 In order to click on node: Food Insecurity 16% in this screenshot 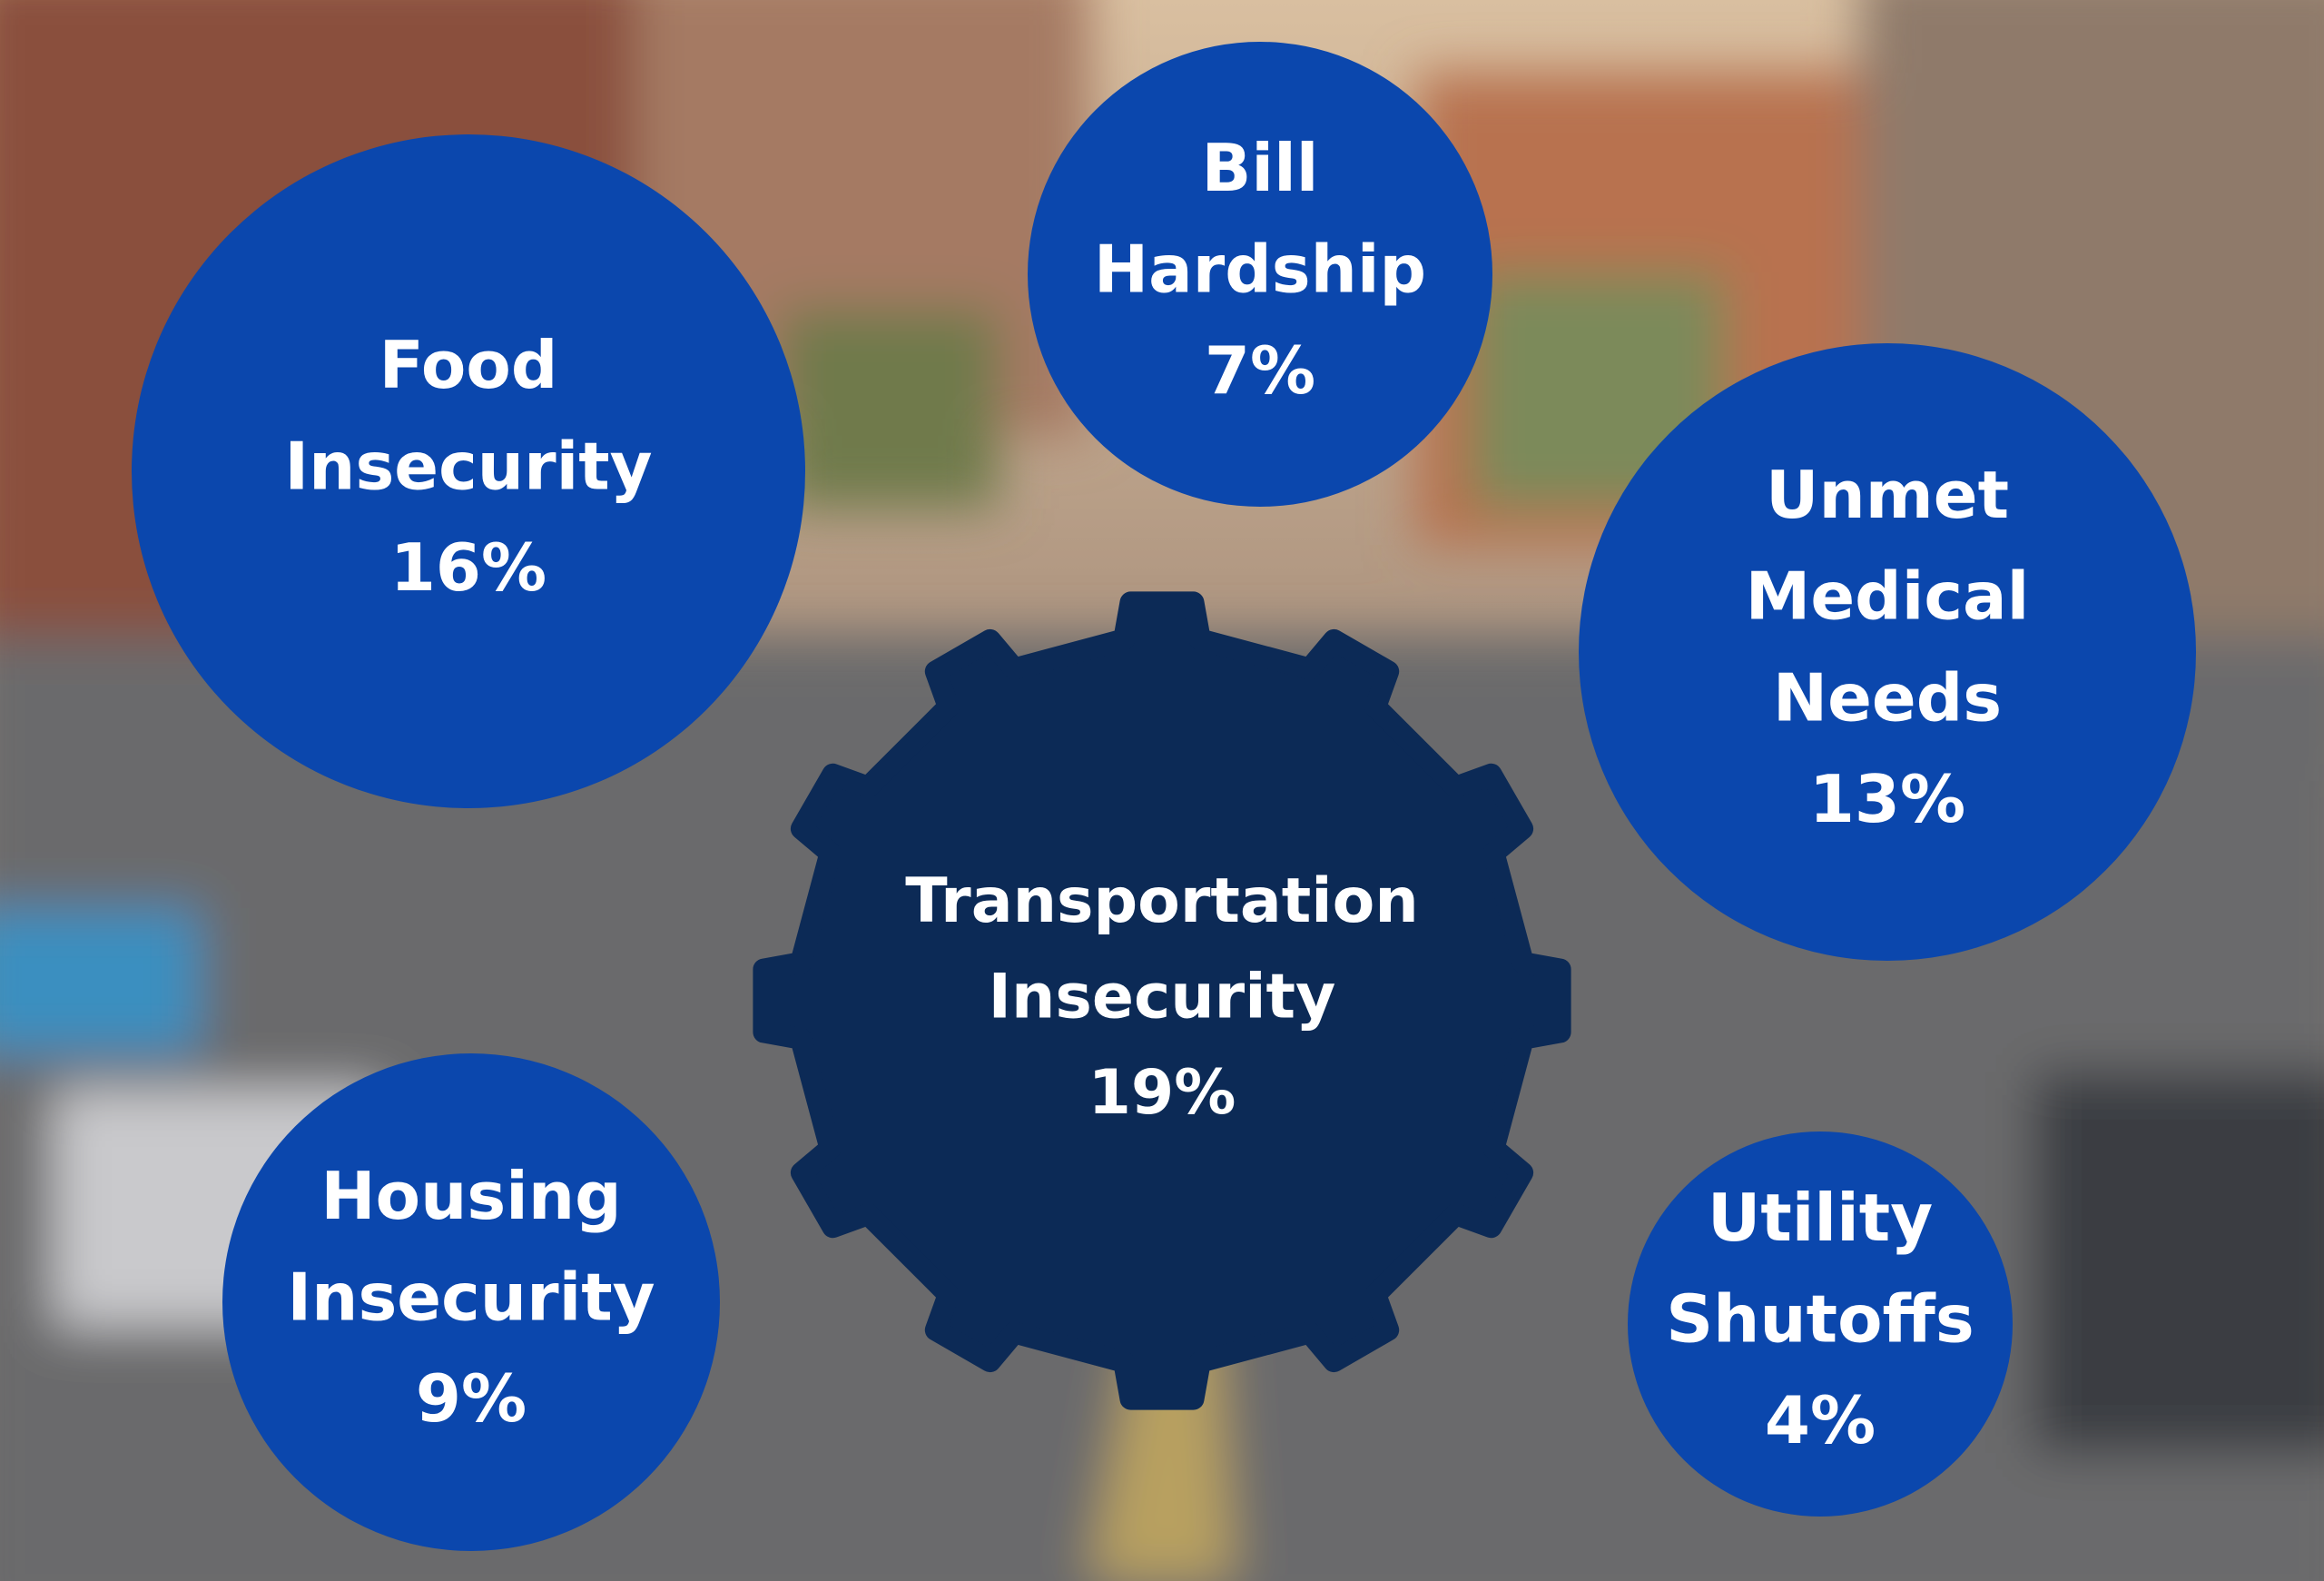, I will do `click(468, 471)`.